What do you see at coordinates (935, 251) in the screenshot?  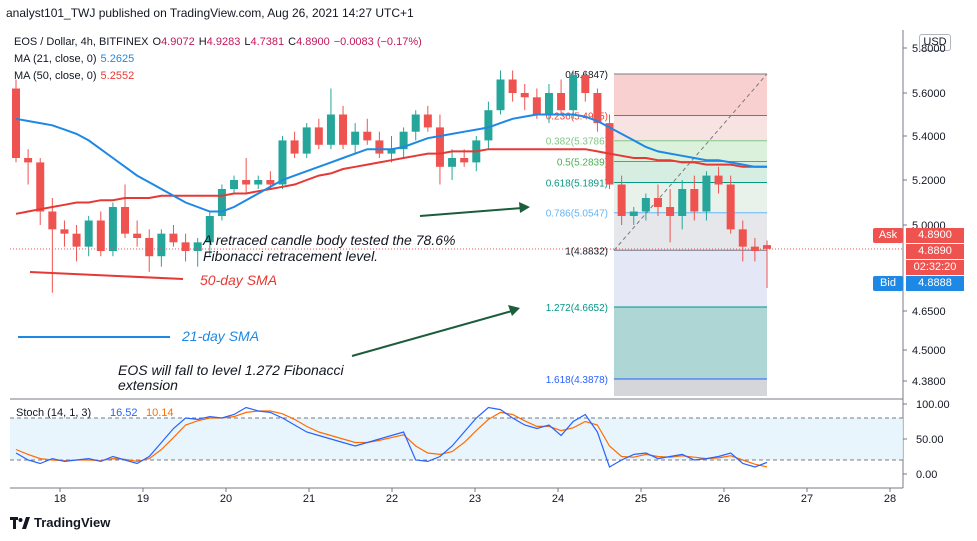 I see `last-price-value: 4.8890` at bounding box center [935, 251].